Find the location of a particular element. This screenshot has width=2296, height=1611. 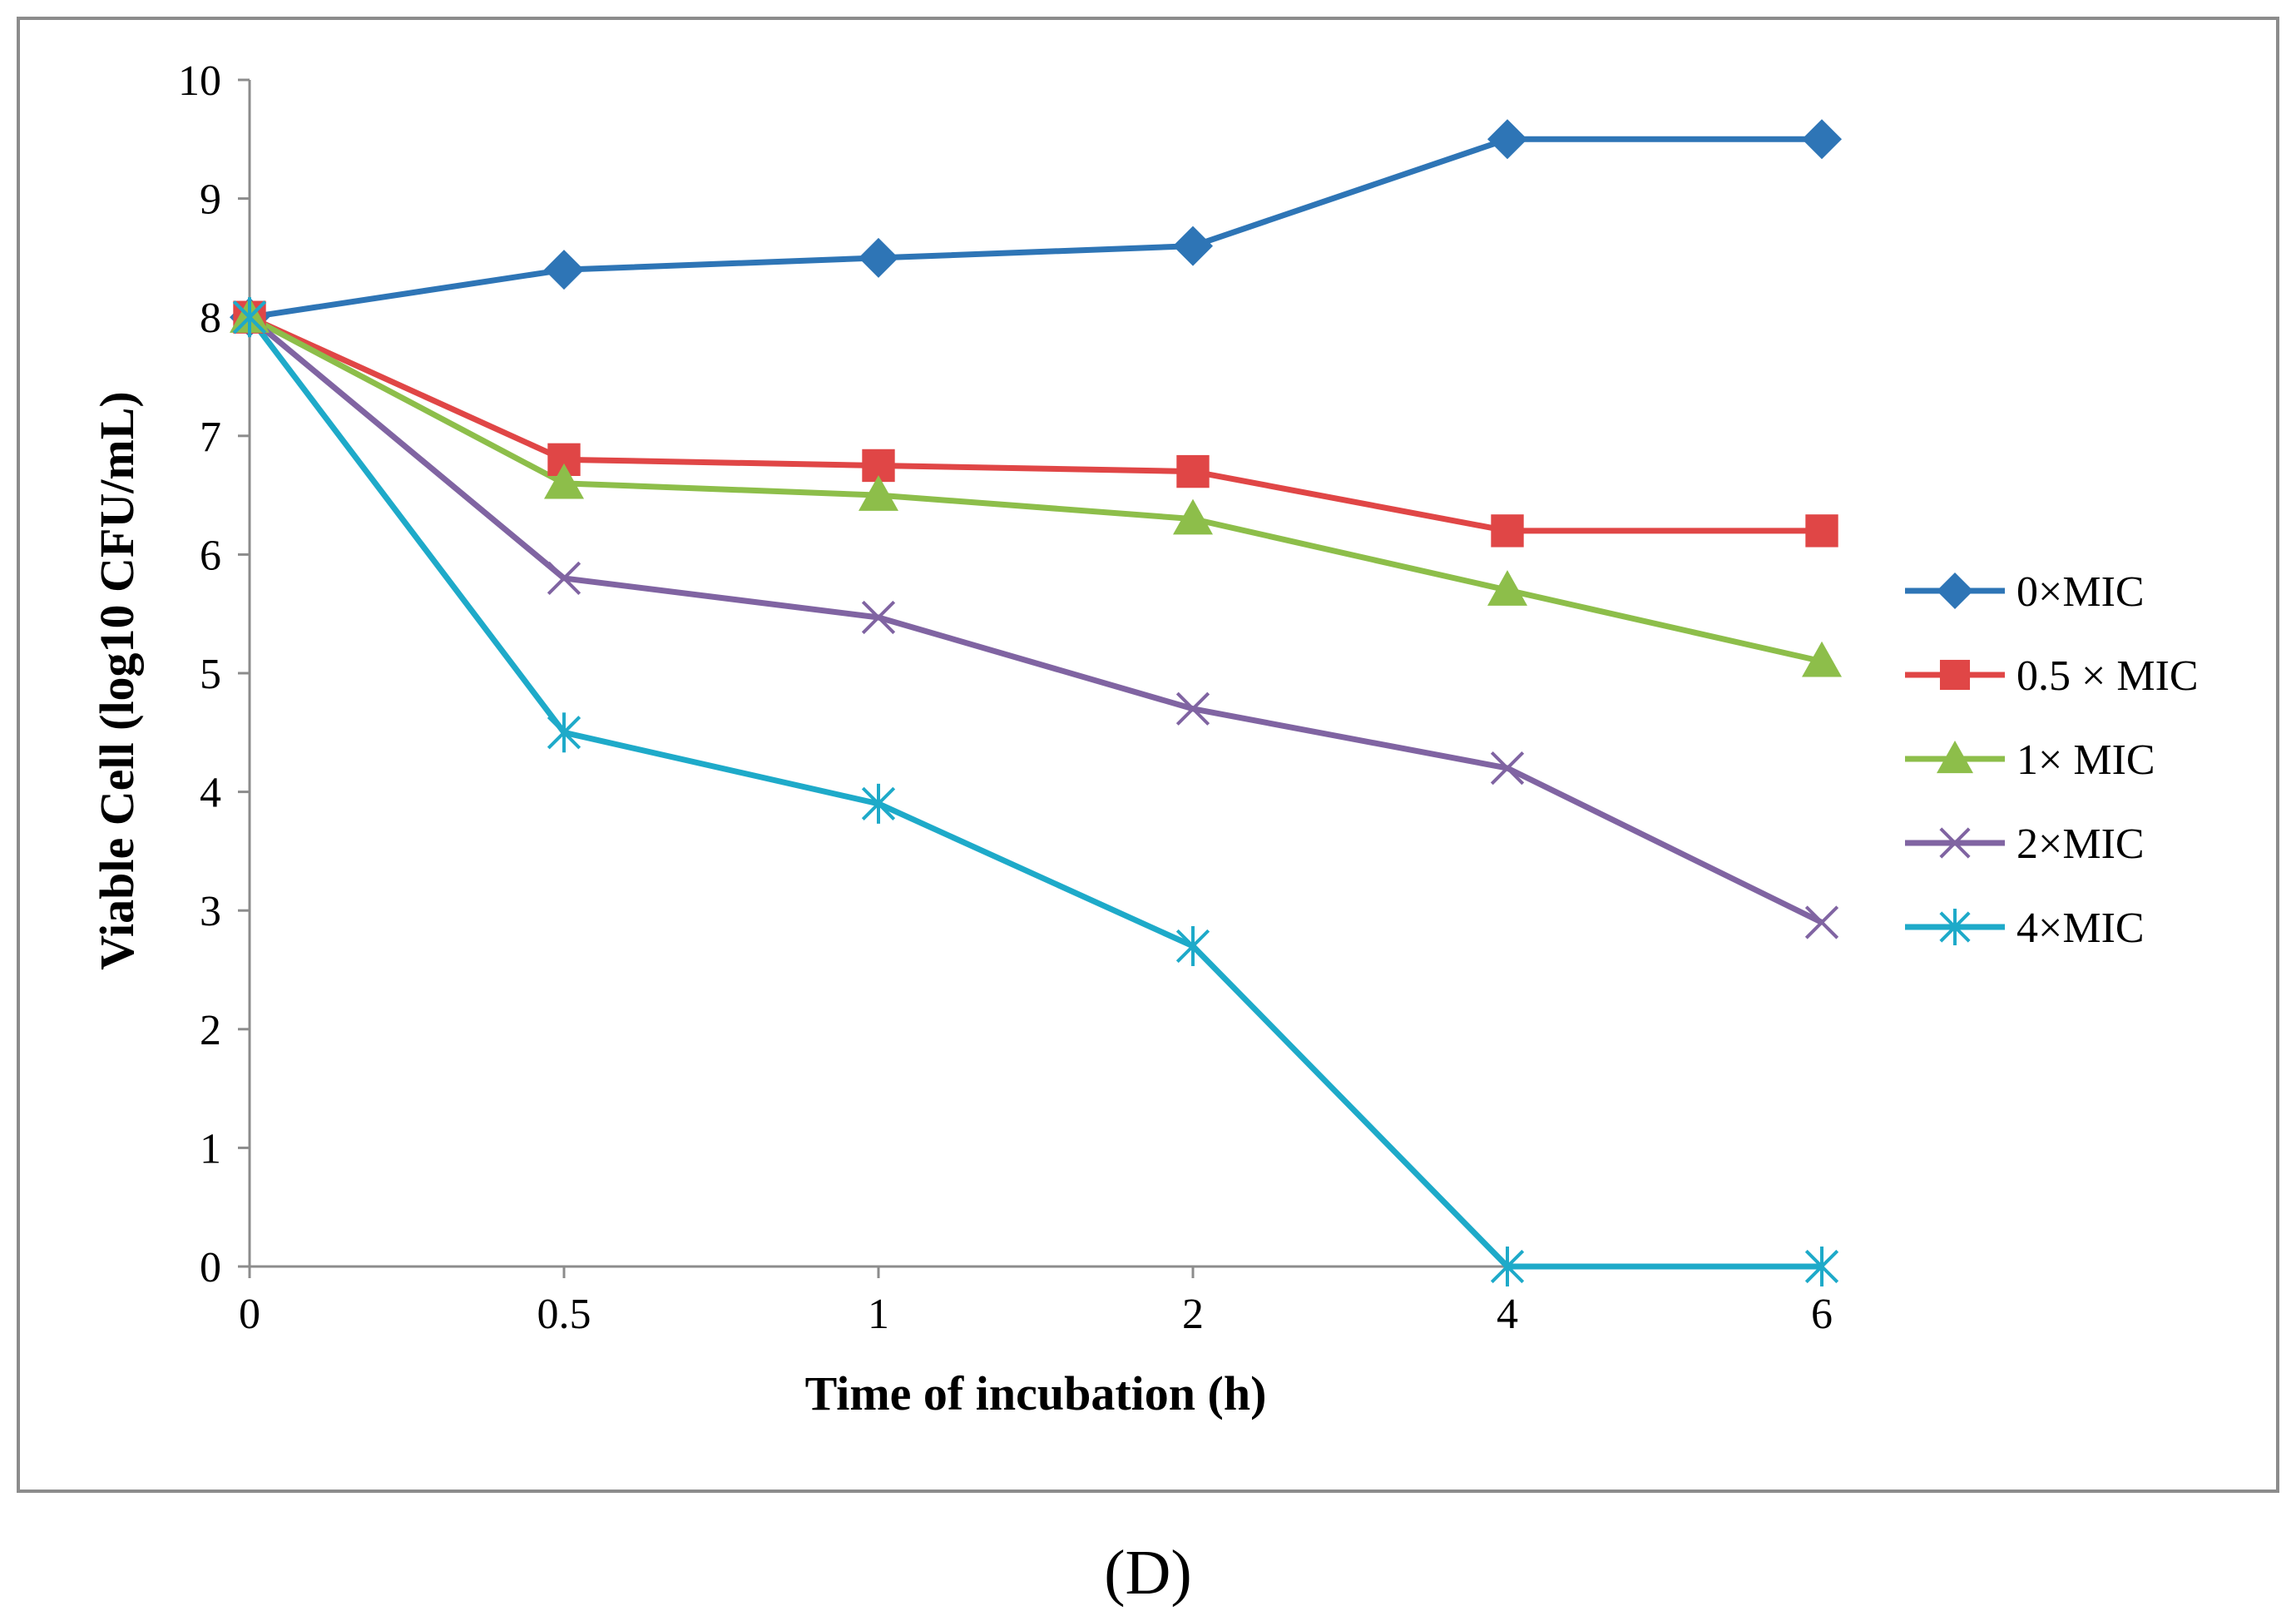

legend: 0×MIC 0.5 × MIC 1× MIC 2×MIC 4×MIC is located at coordinates (2052, 760).